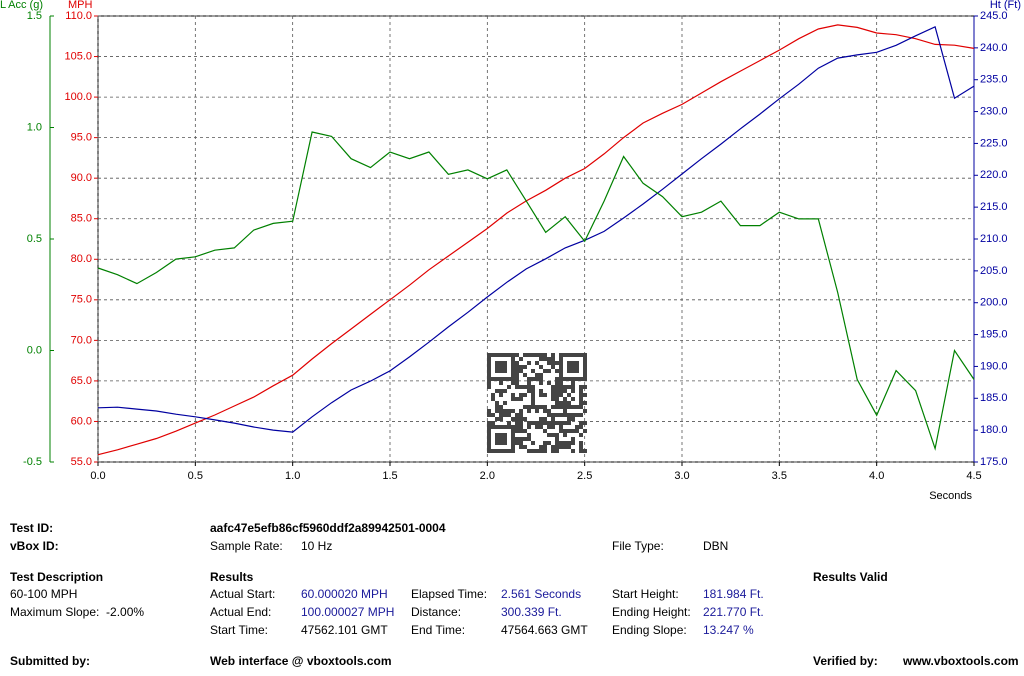  Describe the element at coordinates (81, 381) in the screenshot. I see `y-tick-label: 65.0` at that location.